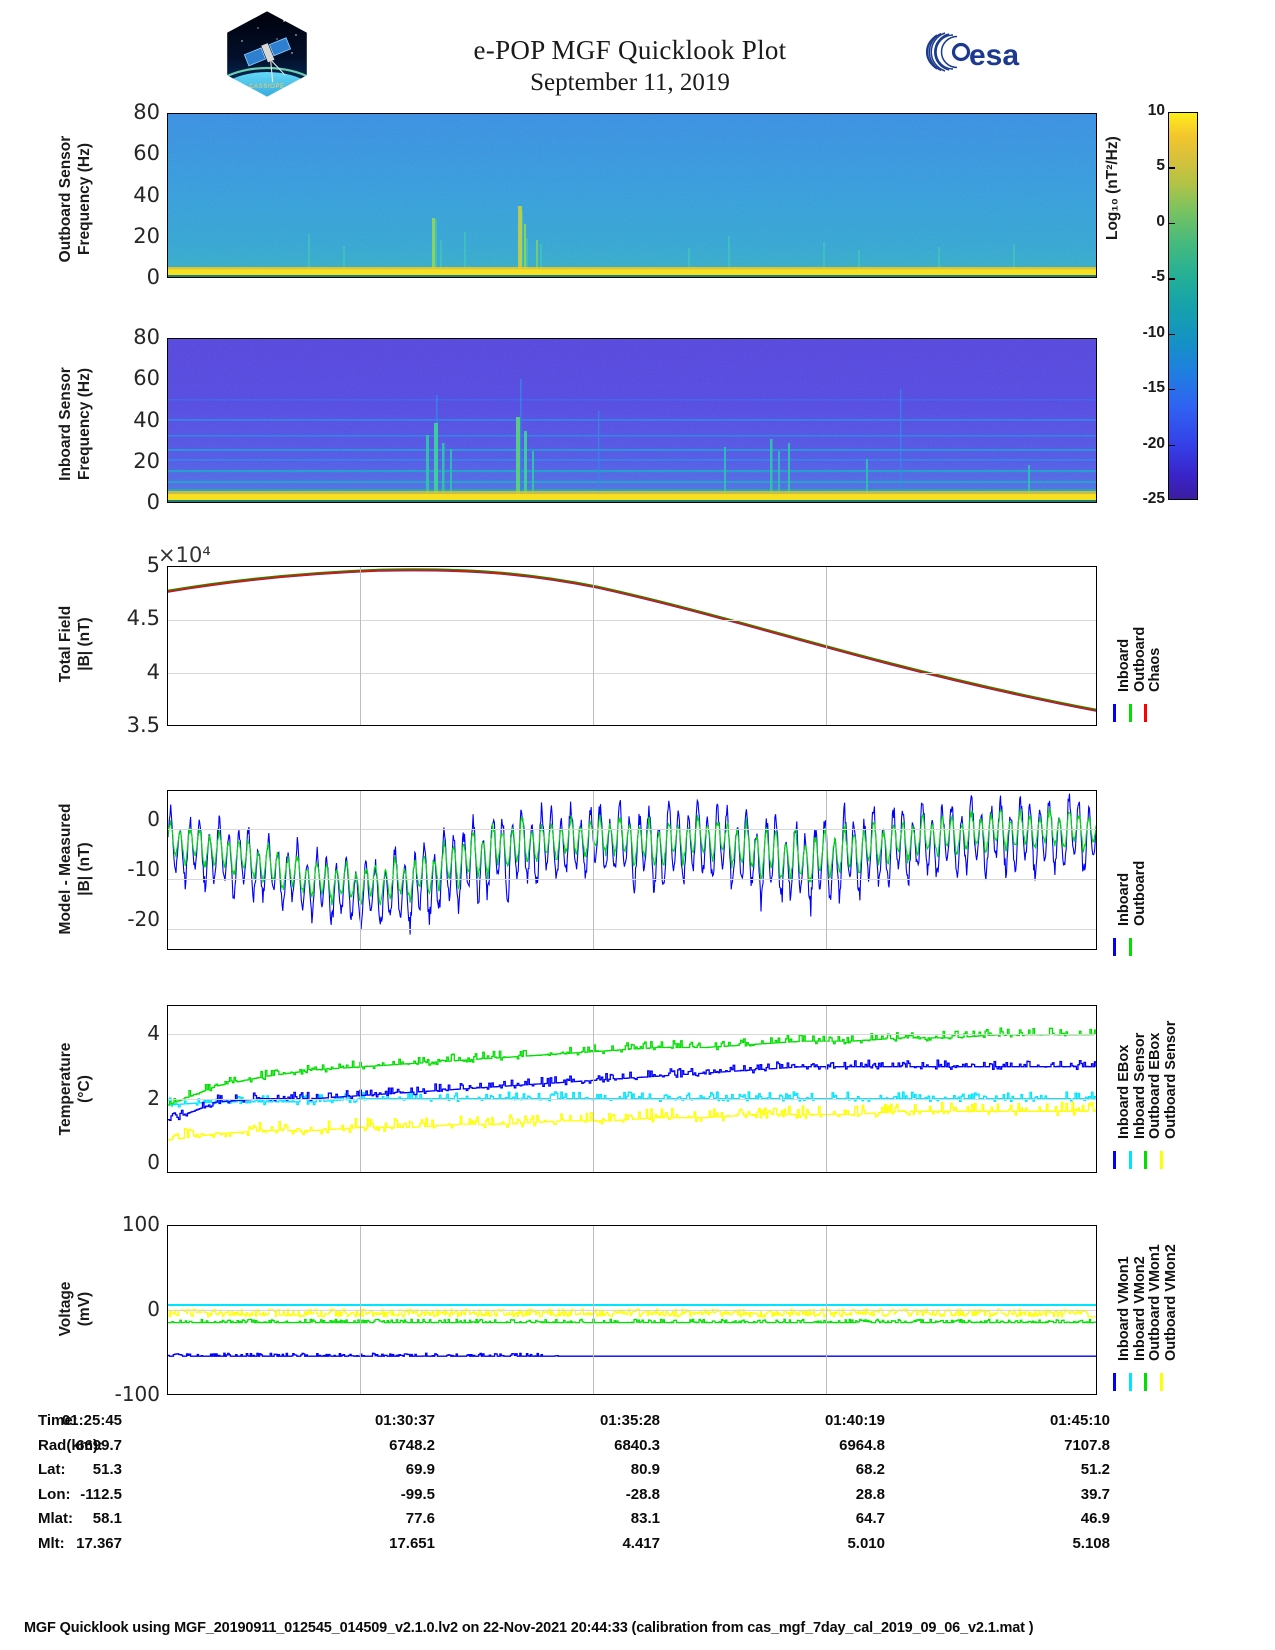  I want to click on colorbar-tick-label: 5, so click(1160, 166).